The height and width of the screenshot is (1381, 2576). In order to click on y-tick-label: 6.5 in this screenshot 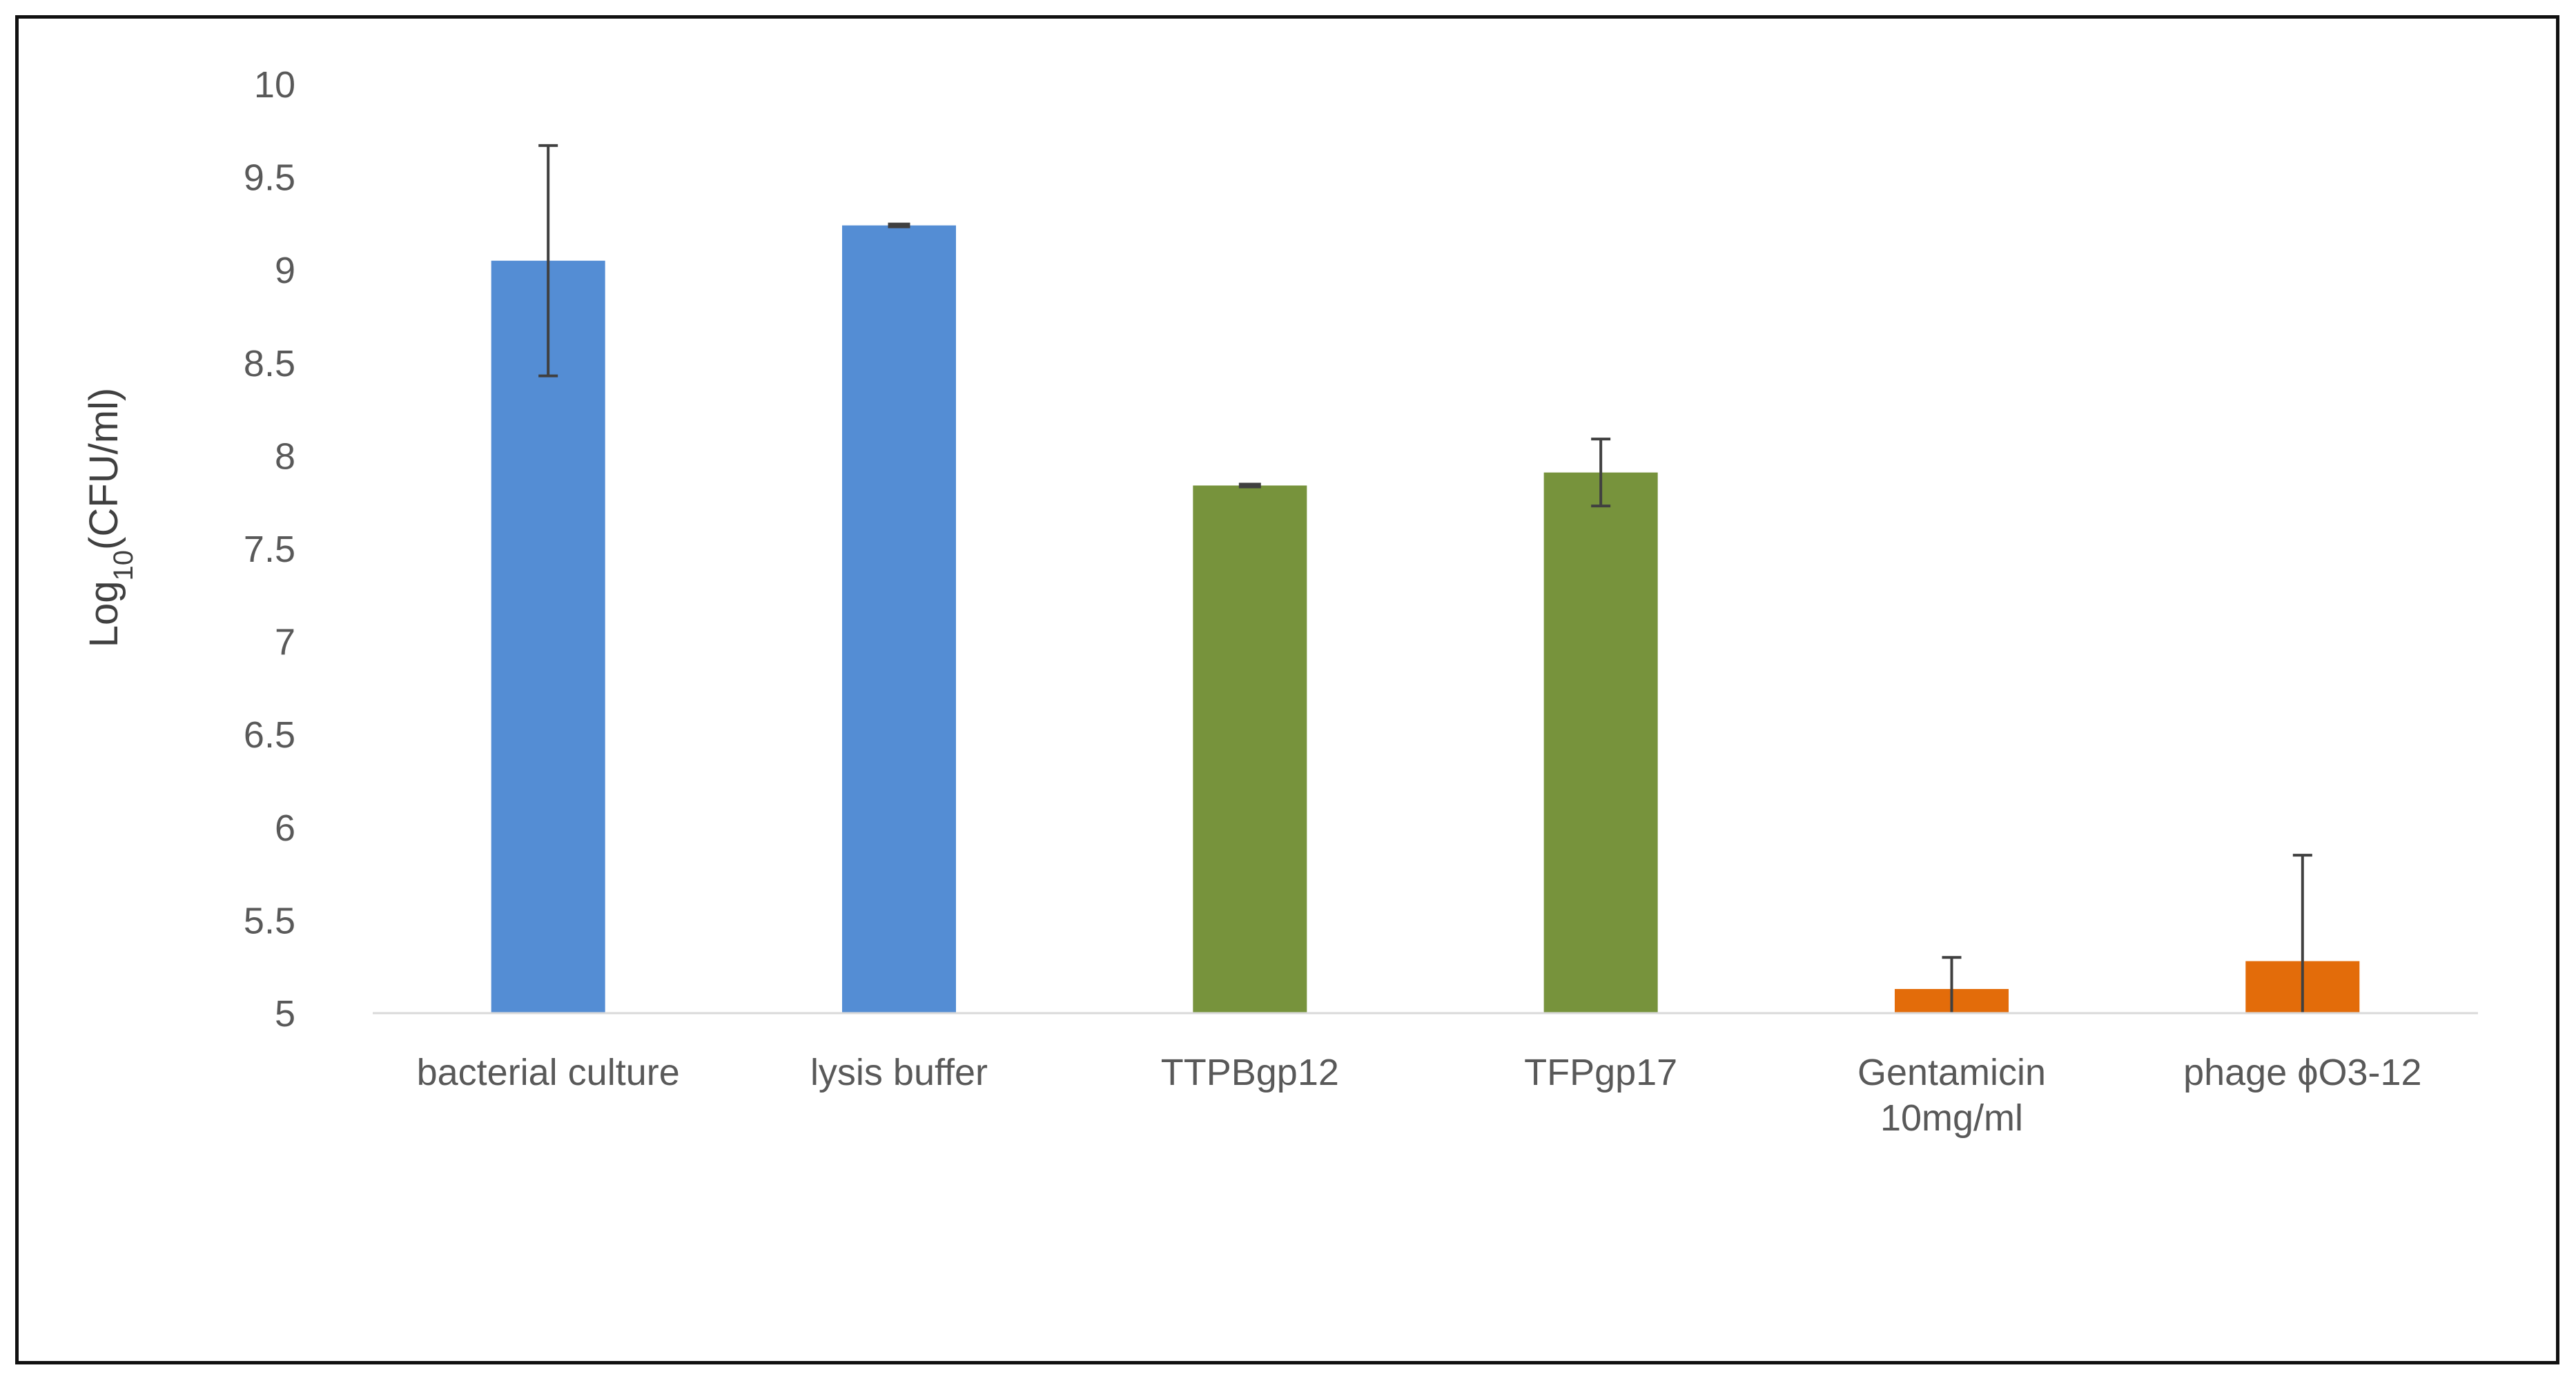, I will do `click(269, 735)`.